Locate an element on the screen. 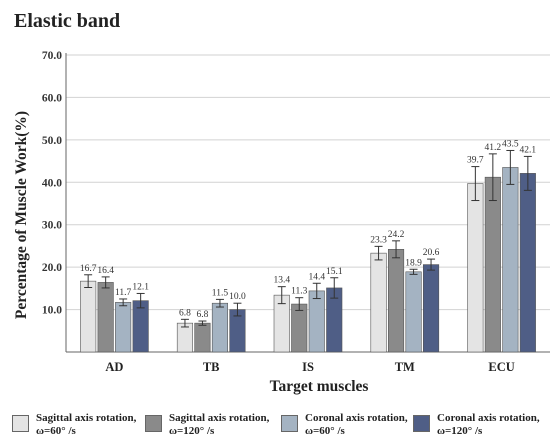  data-label: 11.3 is located at coordinates (299, 292).